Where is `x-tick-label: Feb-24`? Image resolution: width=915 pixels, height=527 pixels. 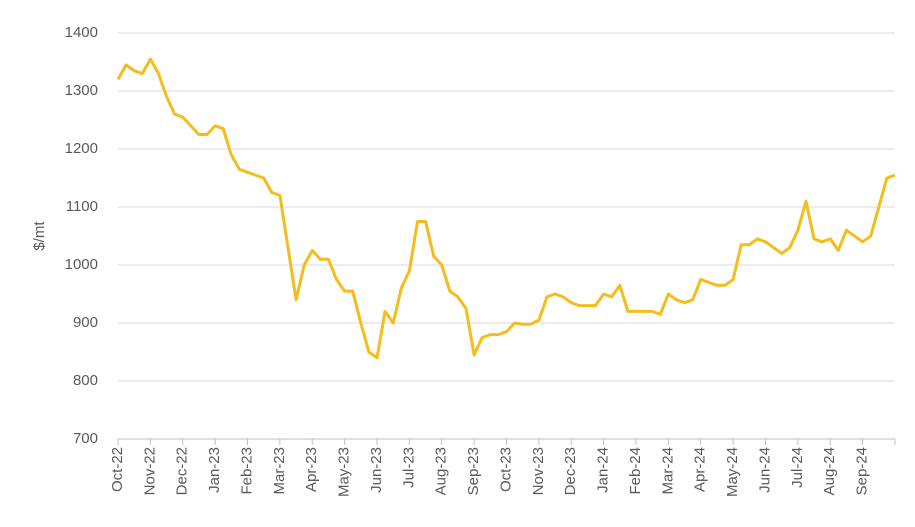 x-tick-label: Feb-24 is located at coordinates (635, 471).